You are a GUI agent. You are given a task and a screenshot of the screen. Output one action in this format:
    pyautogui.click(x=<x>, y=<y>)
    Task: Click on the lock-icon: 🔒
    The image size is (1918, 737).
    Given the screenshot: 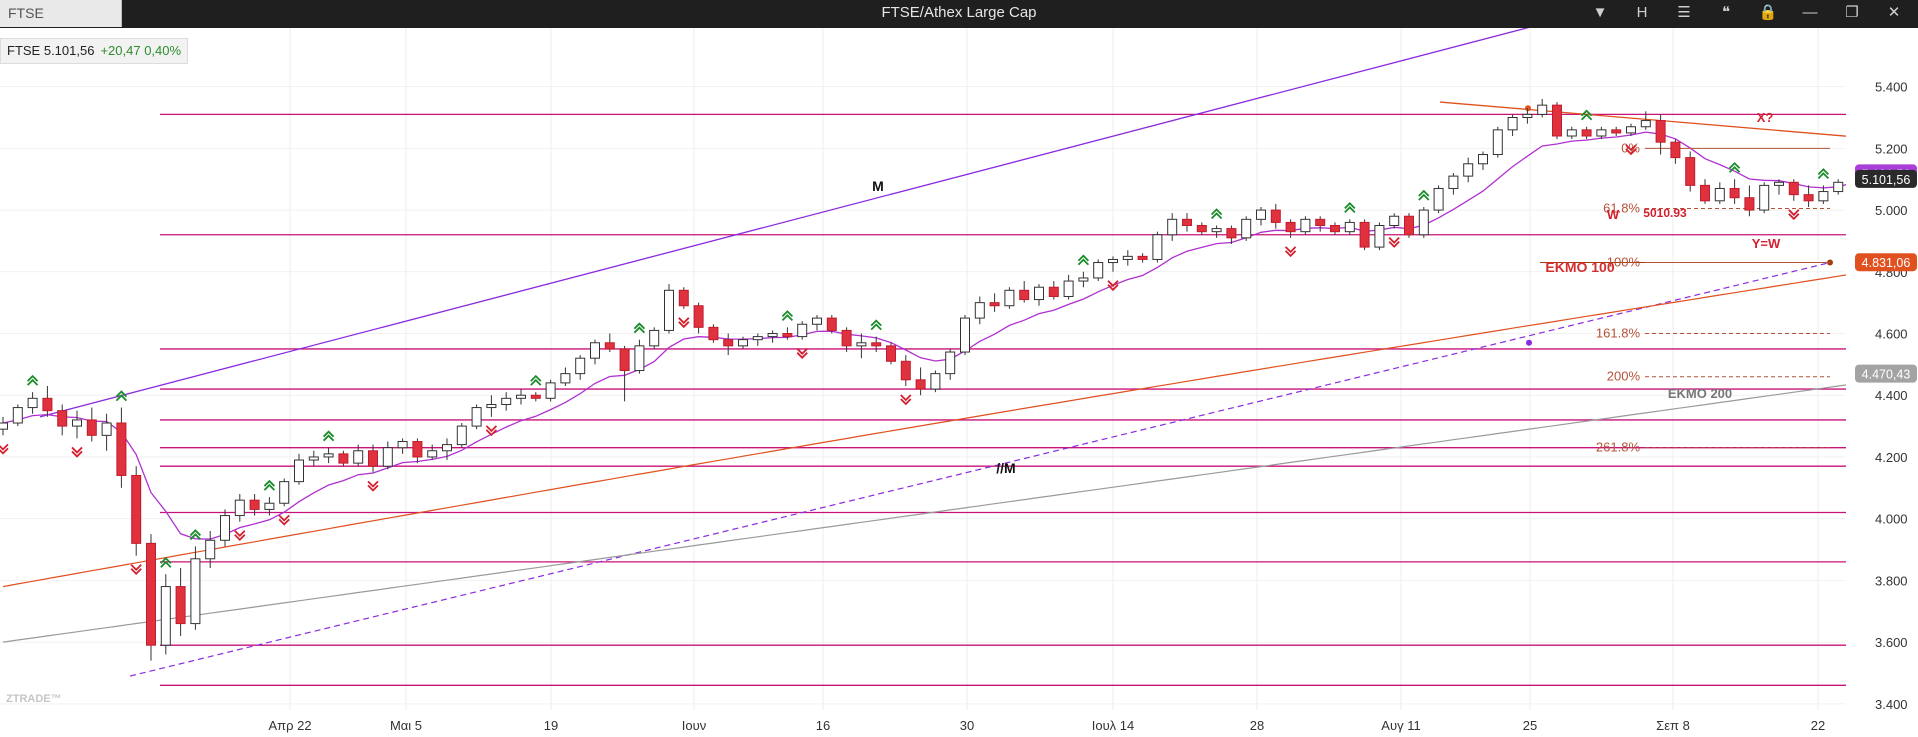 What is the action you would take?
    pyautogui.click(x=1768, y=12)
    